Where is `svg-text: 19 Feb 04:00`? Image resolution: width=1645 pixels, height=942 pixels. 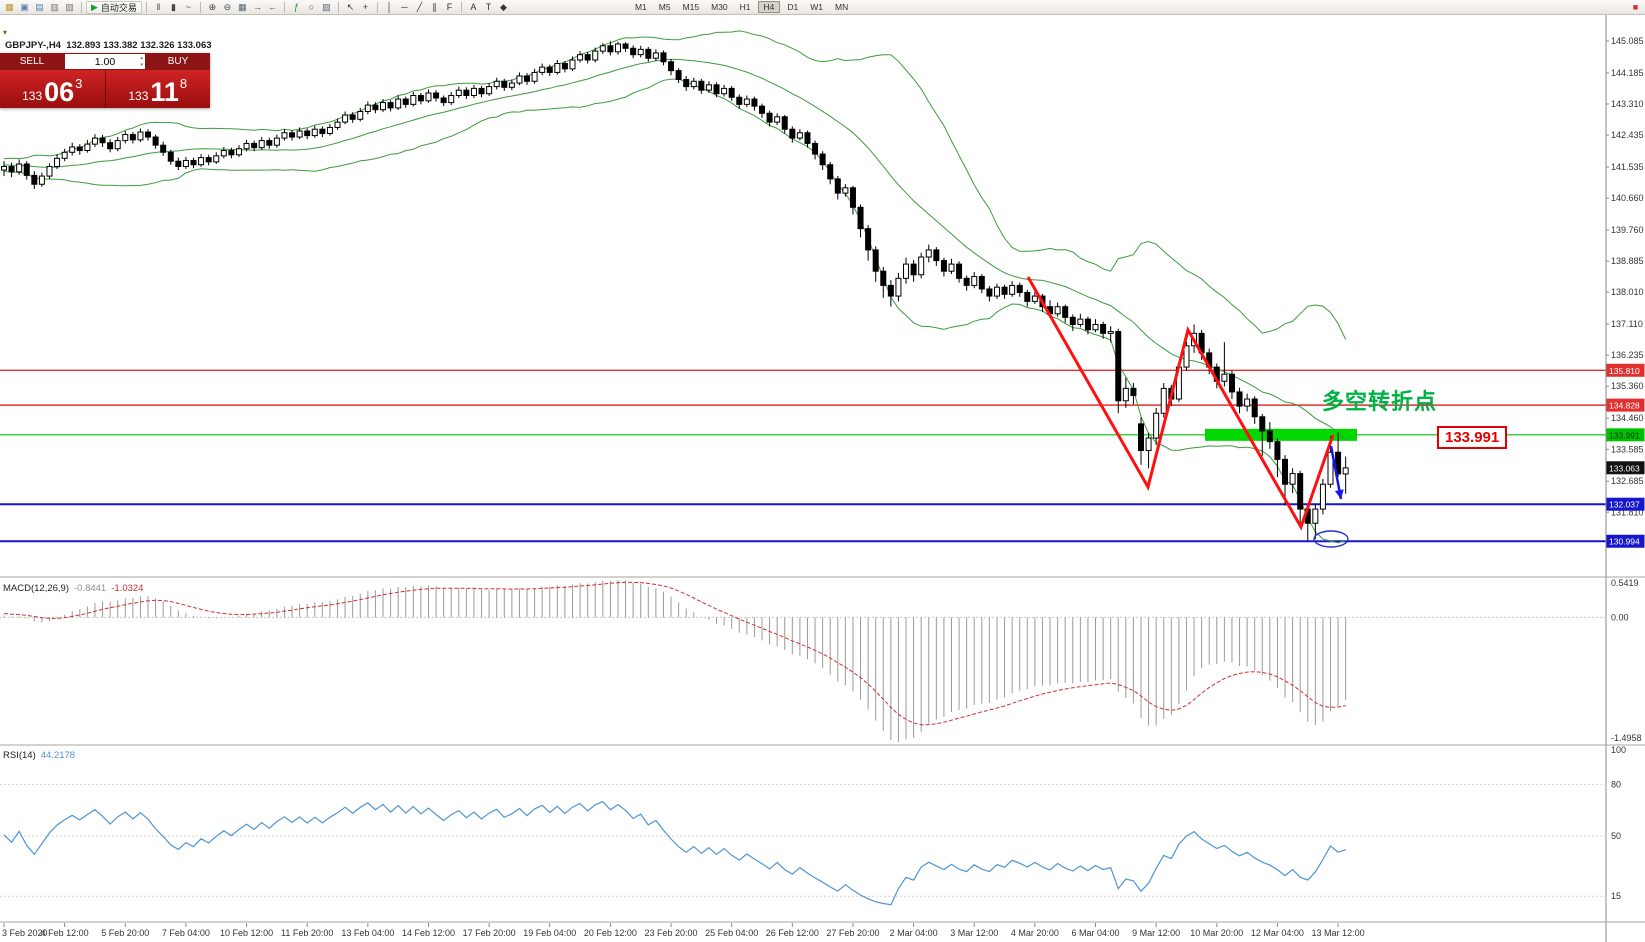
svg-text: 19 Feb 04:00 is located at coordinates (549, 933).